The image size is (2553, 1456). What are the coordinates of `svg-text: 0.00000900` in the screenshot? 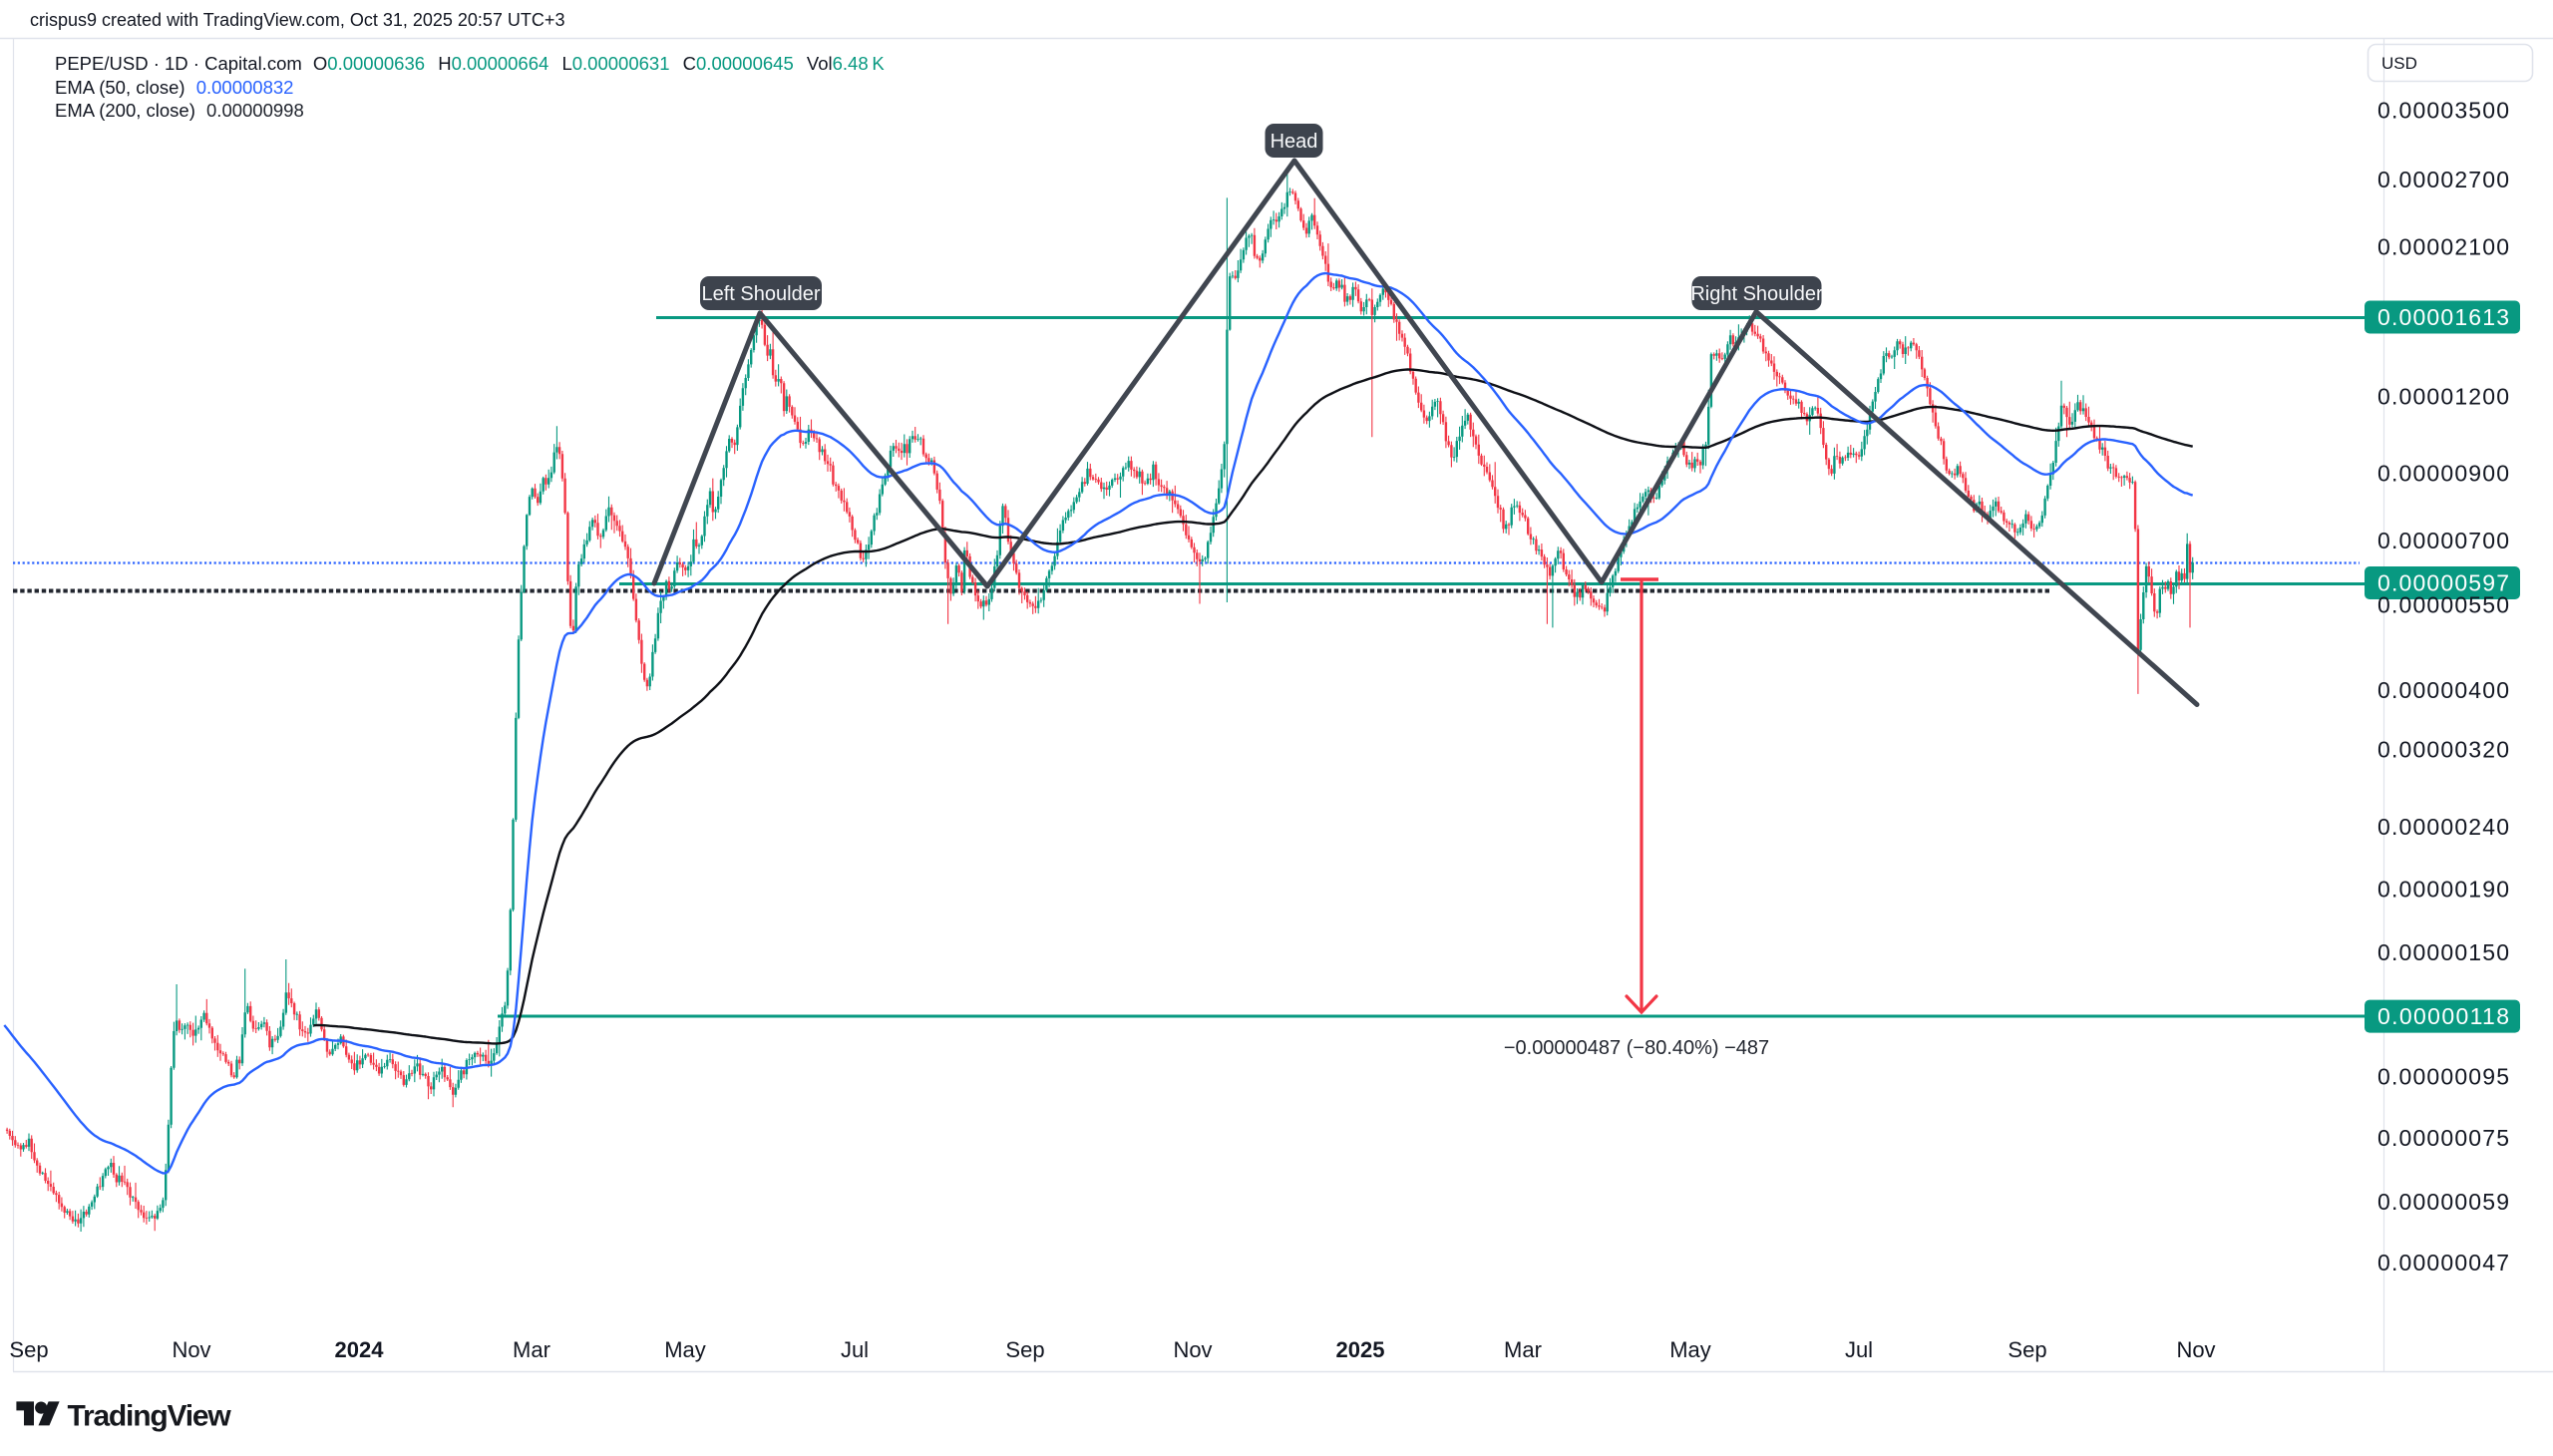 It's located at (2443, 473).